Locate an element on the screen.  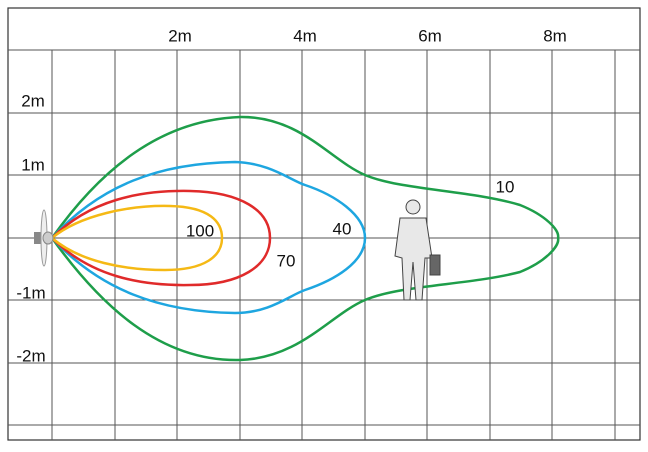
x-label: 4m is located at coordinates (305, 35).